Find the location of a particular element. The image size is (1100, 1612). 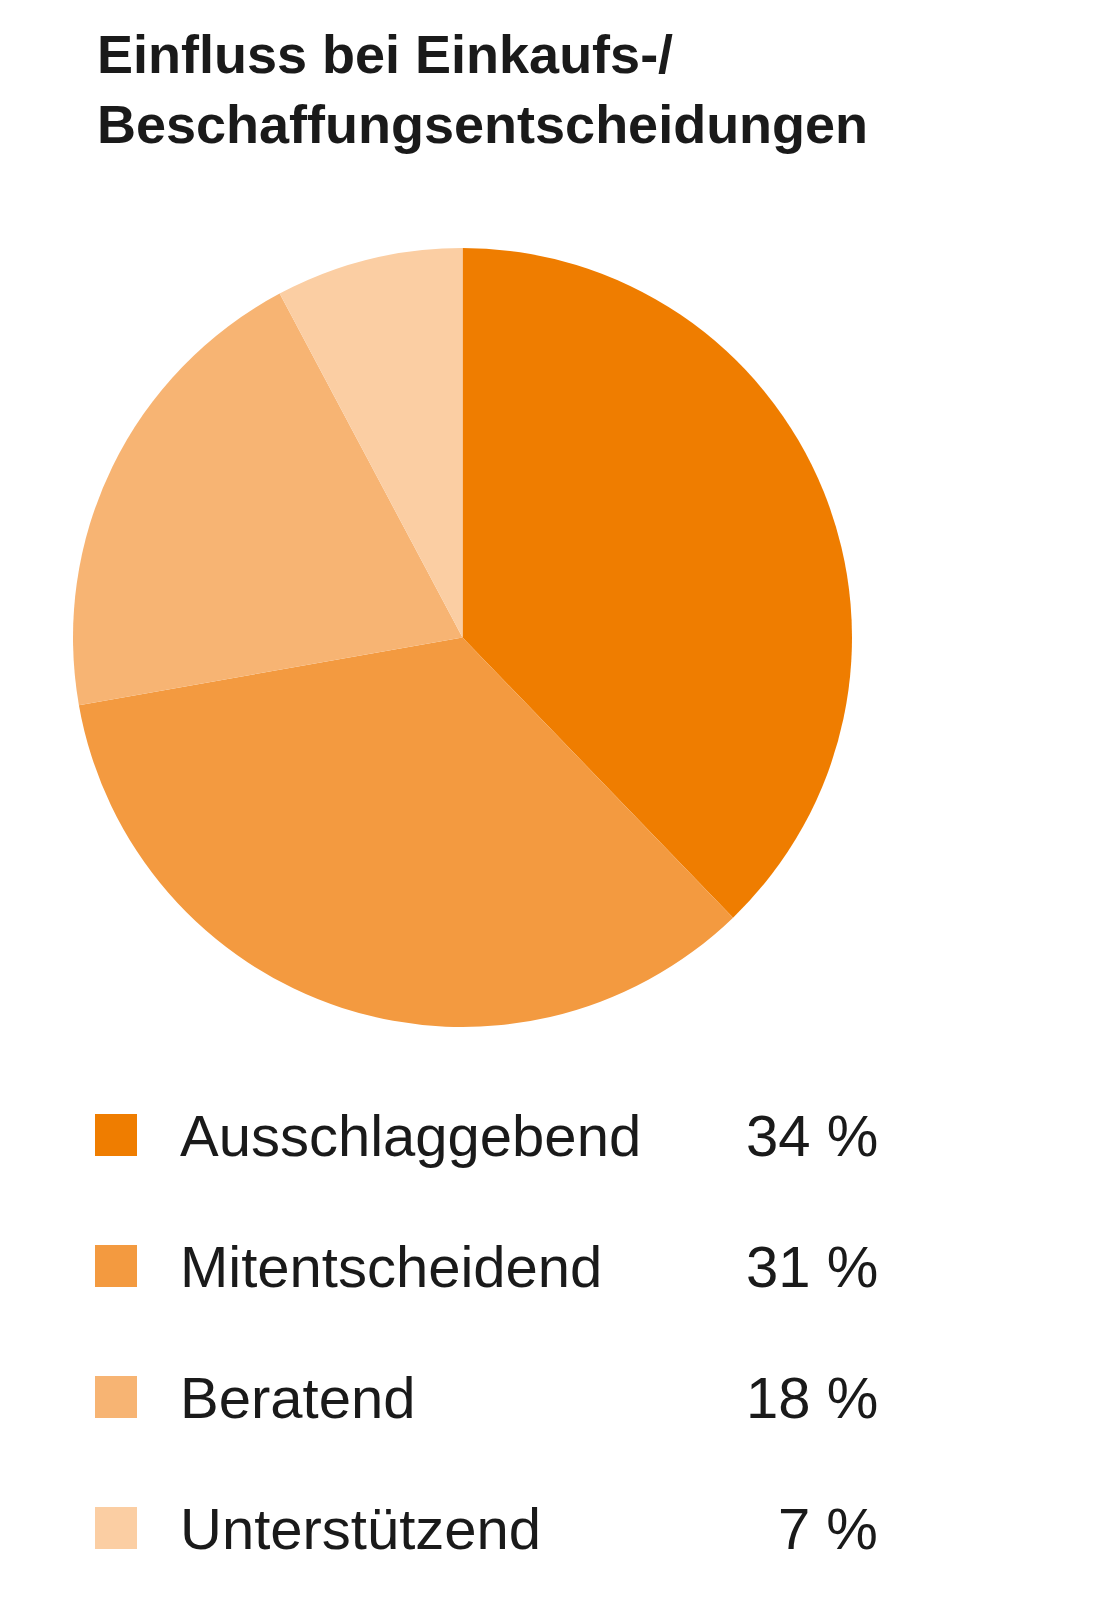

legend-label: Beratend is located at coordinates (298, 1397).